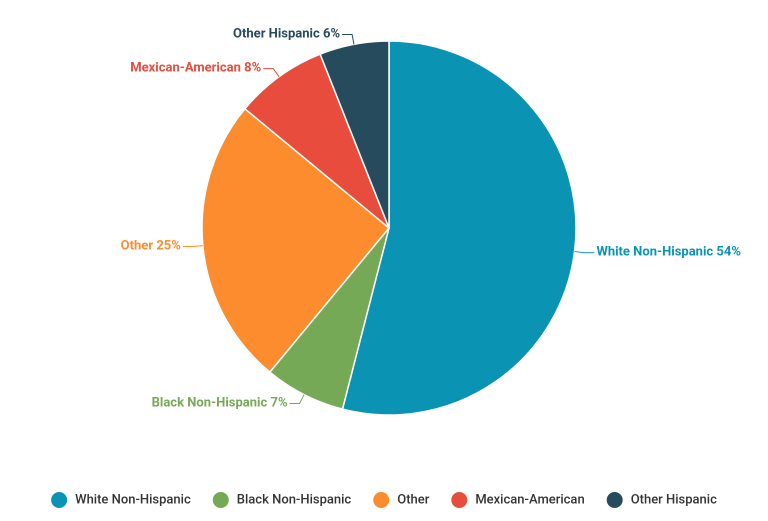 The image size is (768, 521). I want to click on slice-label: White Non-Hispanic 54%, so click(668, 252).